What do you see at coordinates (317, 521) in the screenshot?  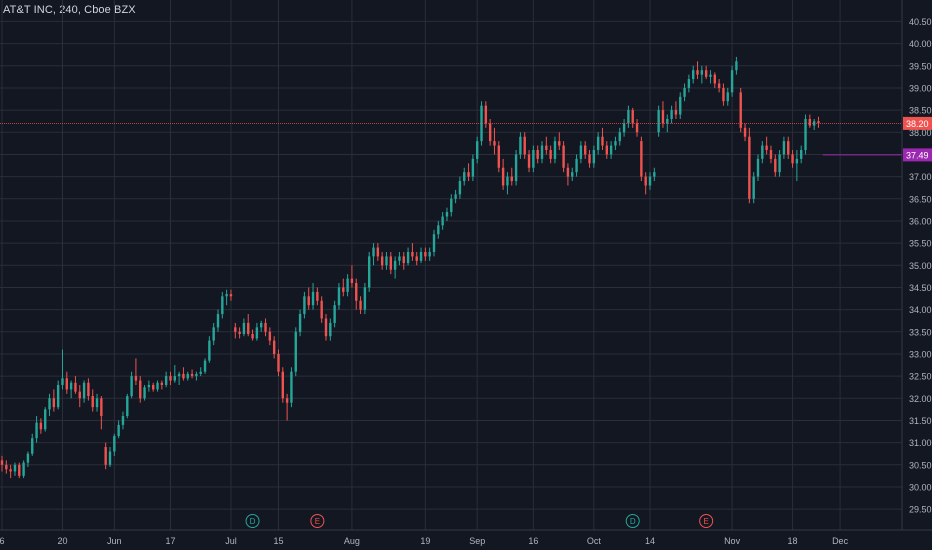 I see `earnings-marker-circle` at bounding box center [317, 521].